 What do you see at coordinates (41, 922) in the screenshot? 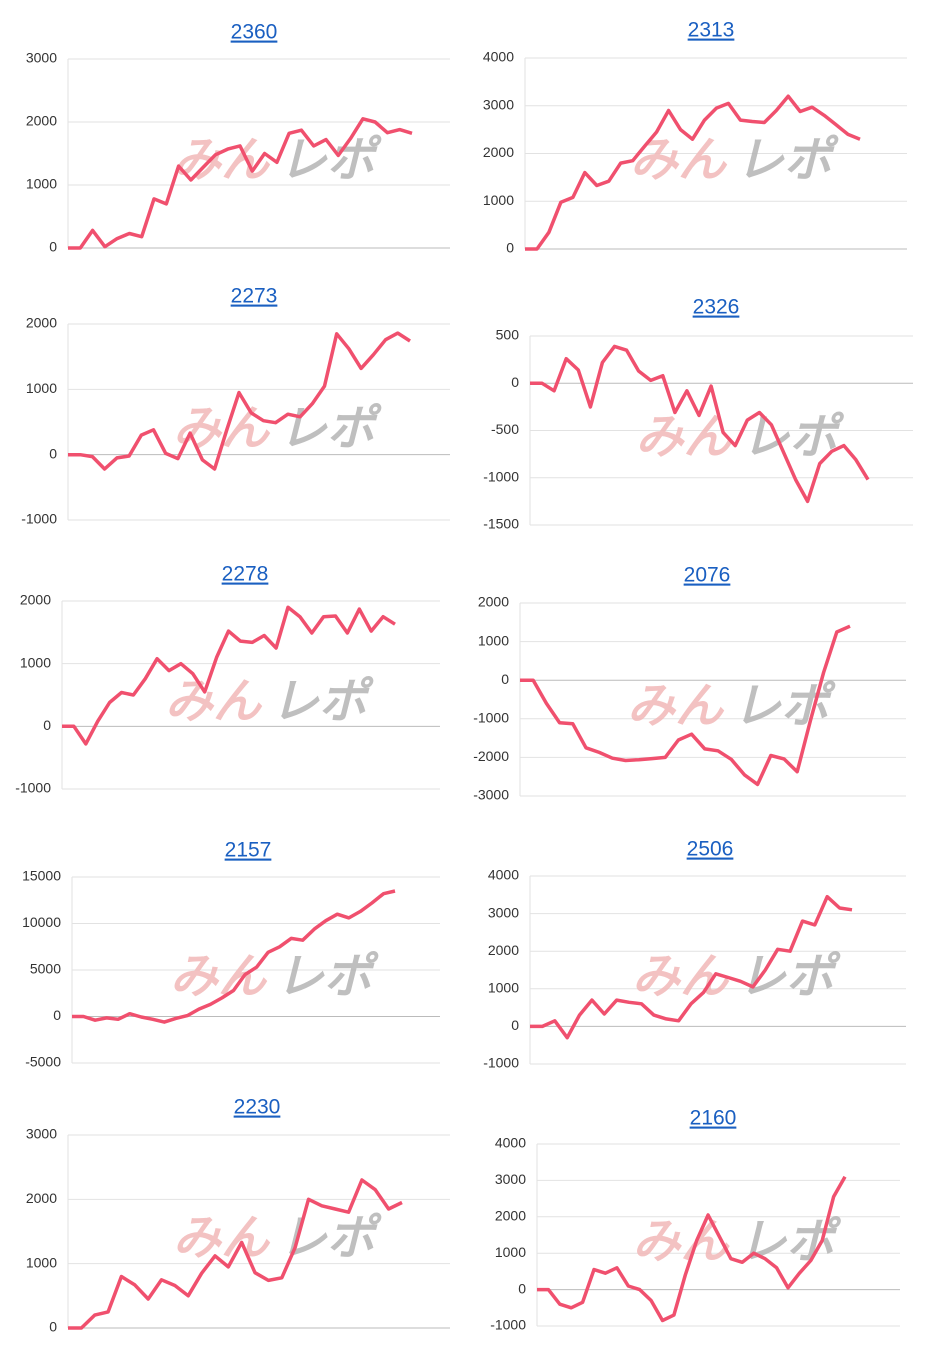
I see `y-tick-label: 10000` at bounding box center [41, 922].